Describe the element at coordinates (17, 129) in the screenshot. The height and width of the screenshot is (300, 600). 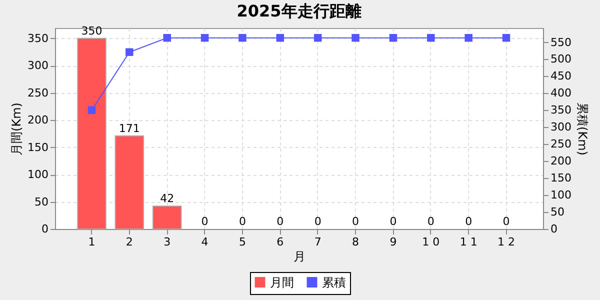
I see `y-axis-title: 月間(Km)` at that location.